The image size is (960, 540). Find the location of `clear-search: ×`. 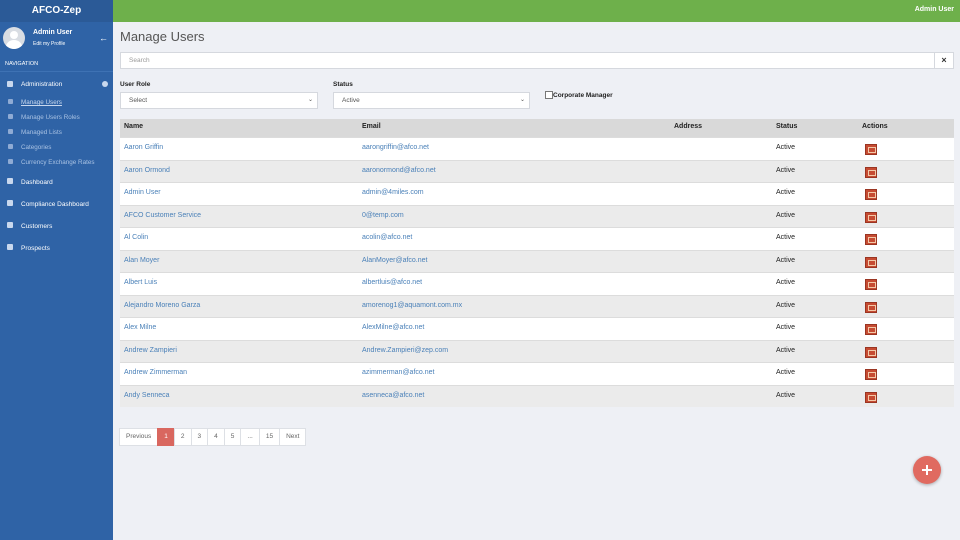

clear-search: × is located at coordinates (944, 60).